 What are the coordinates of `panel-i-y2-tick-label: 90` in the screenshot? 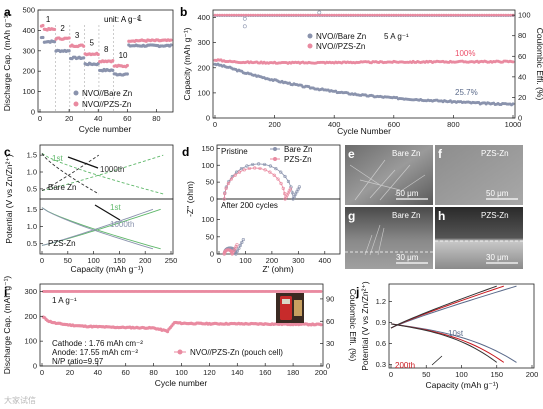 It's located at (330, 298).